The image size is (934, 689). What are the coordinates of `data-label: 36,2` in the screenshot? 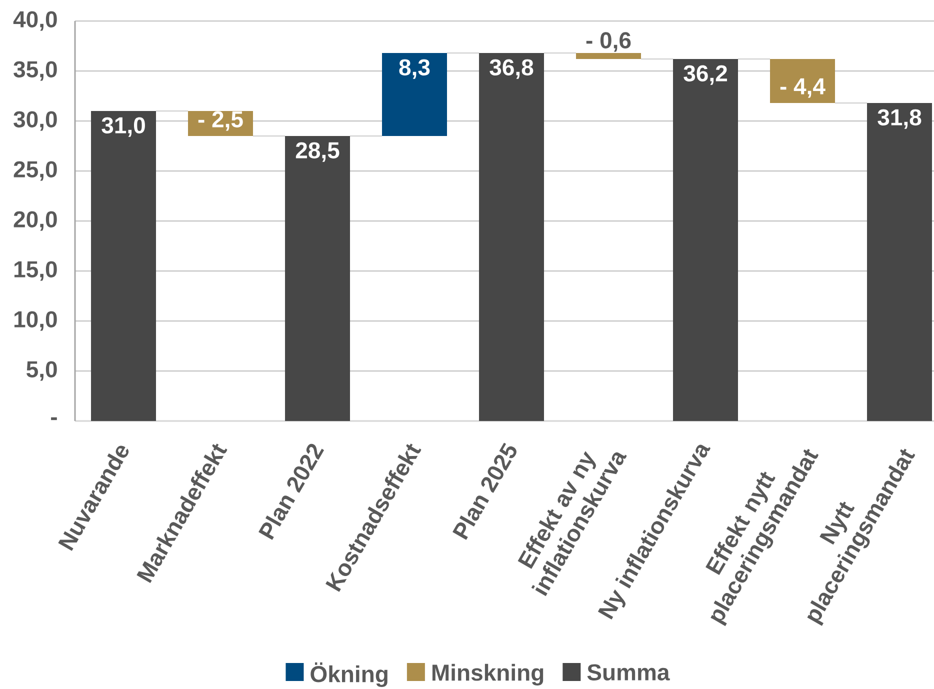 It's located at (705, 75).